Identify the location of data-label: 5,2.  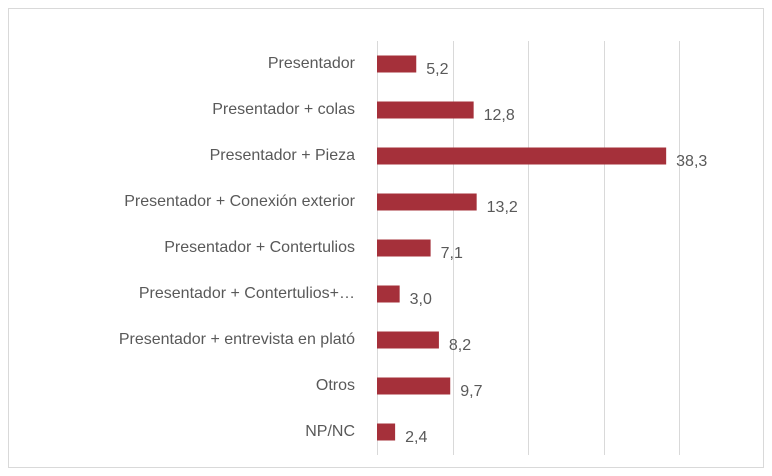
(437, 69).